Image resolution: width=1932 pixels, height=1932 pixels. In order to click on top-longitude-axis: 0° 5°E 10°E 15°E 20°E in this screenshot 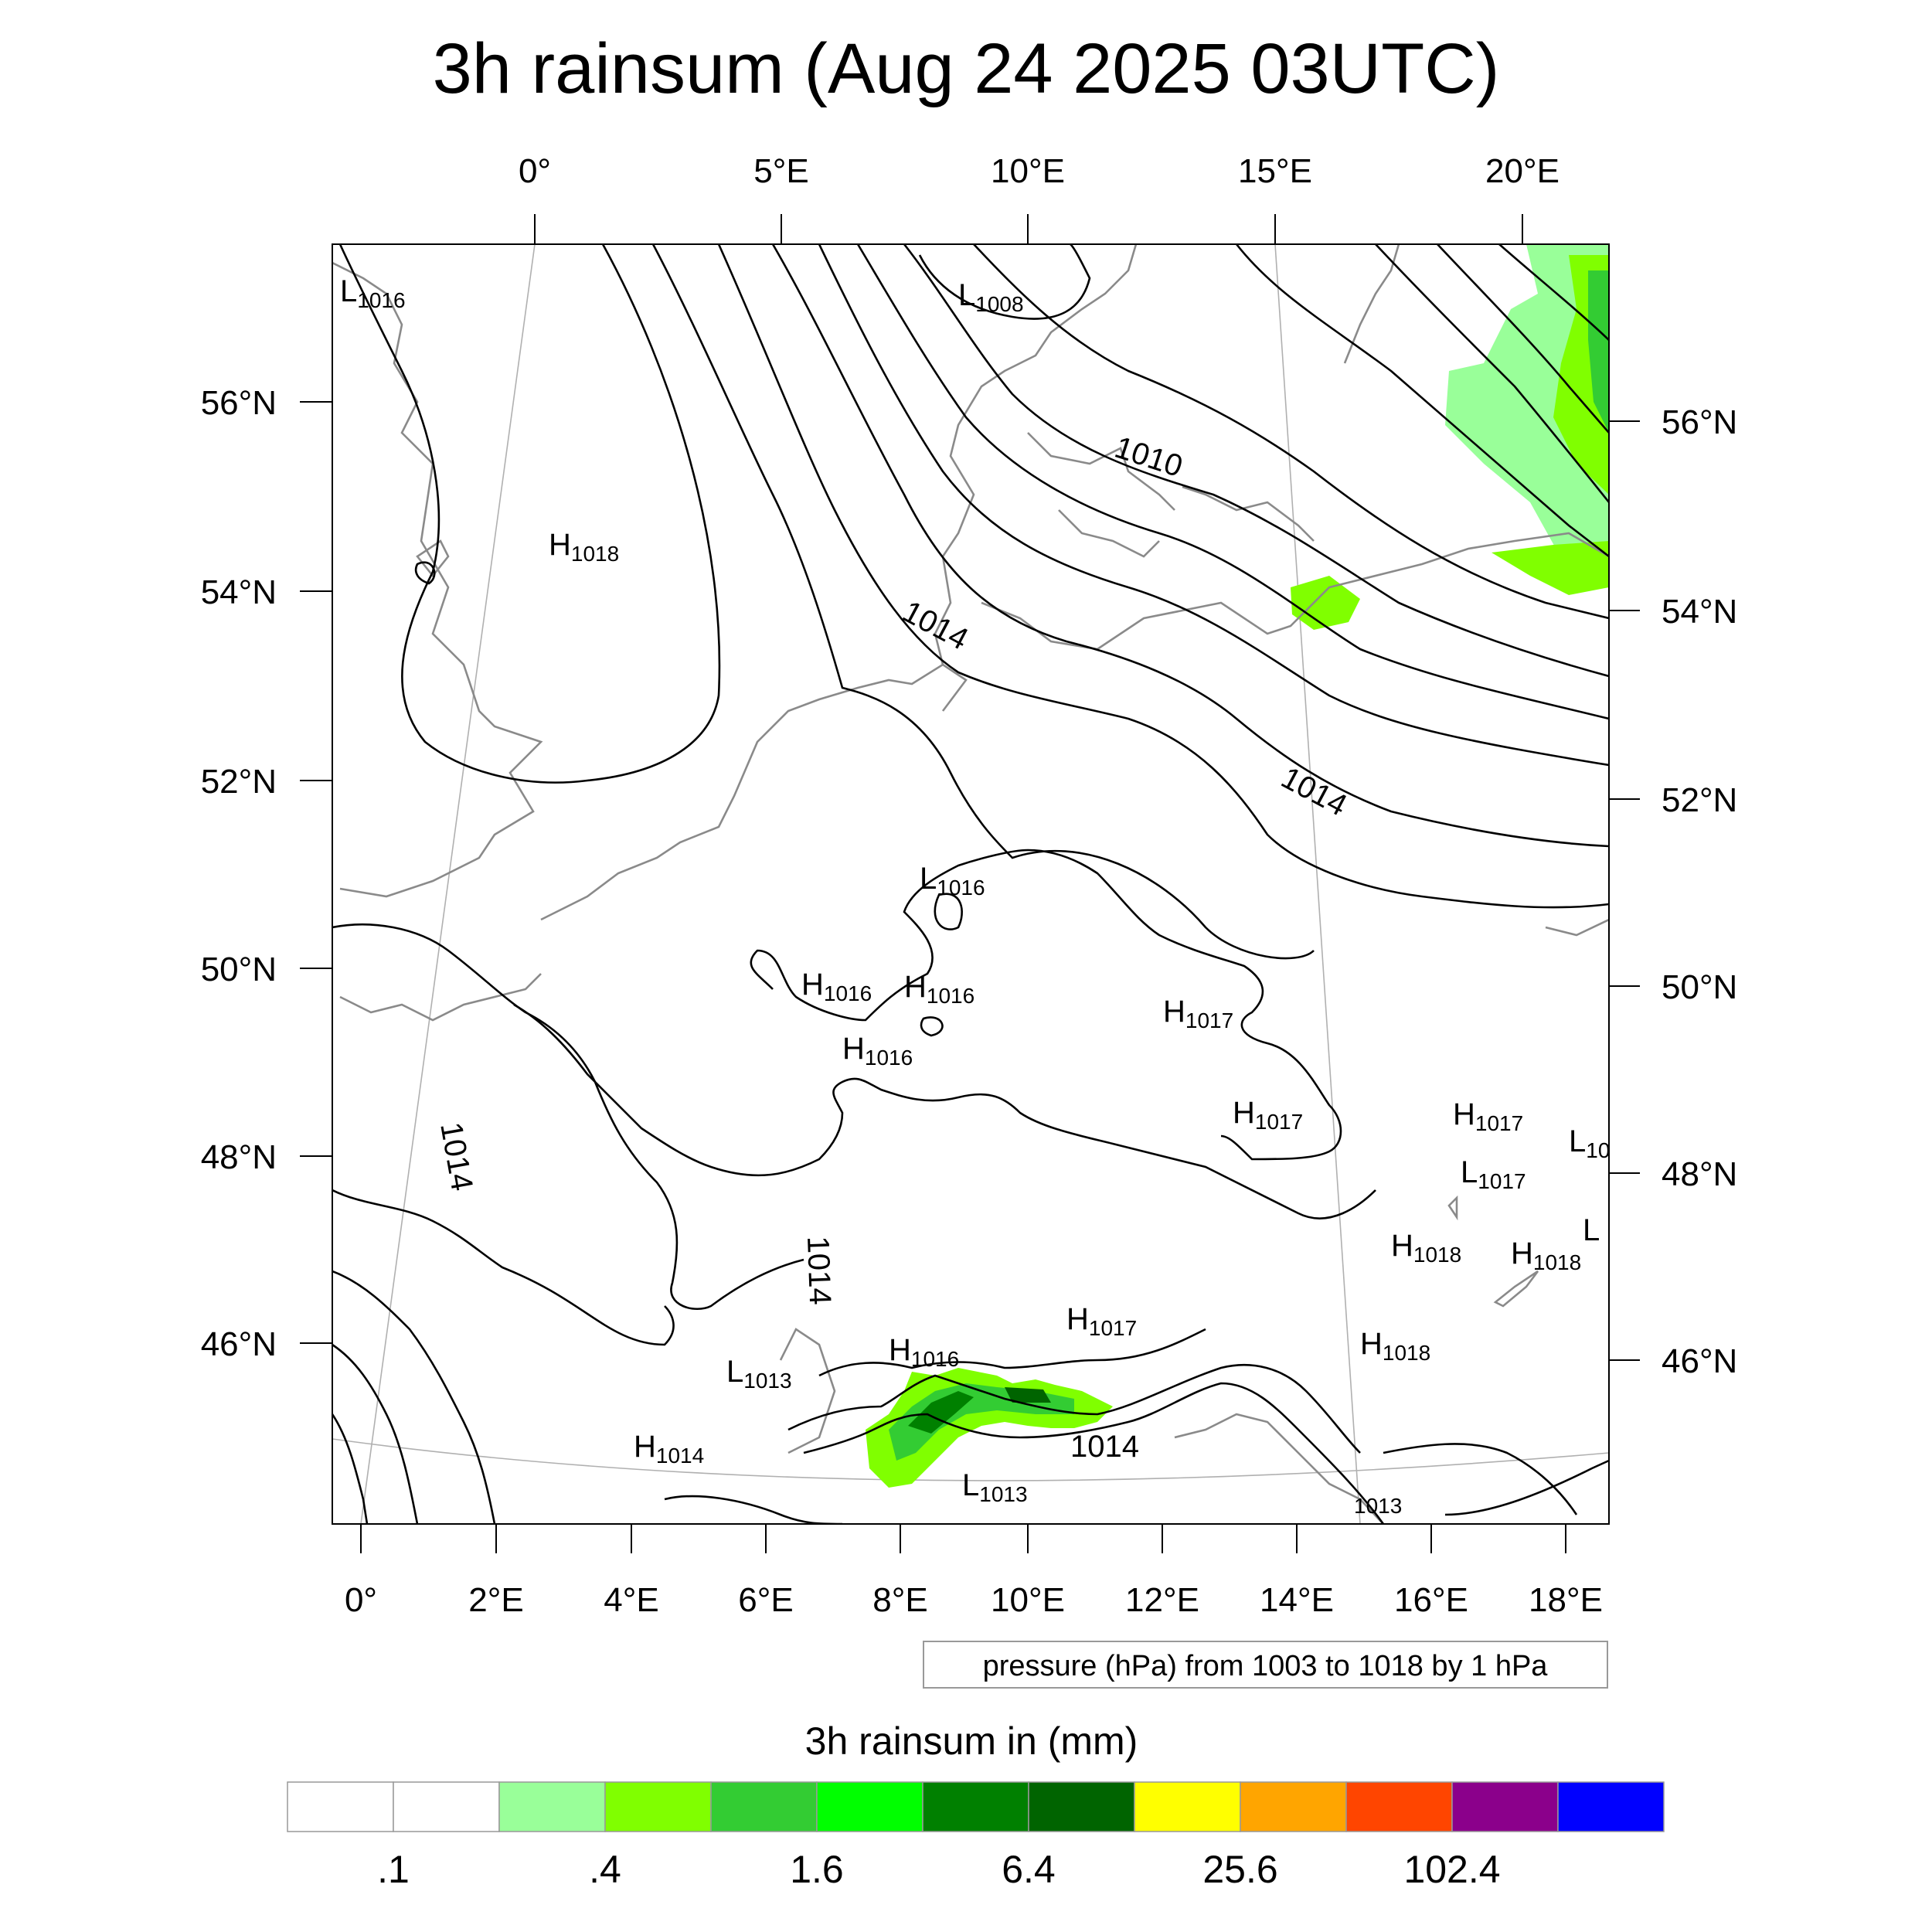, I will do `click(1040, 198)`.